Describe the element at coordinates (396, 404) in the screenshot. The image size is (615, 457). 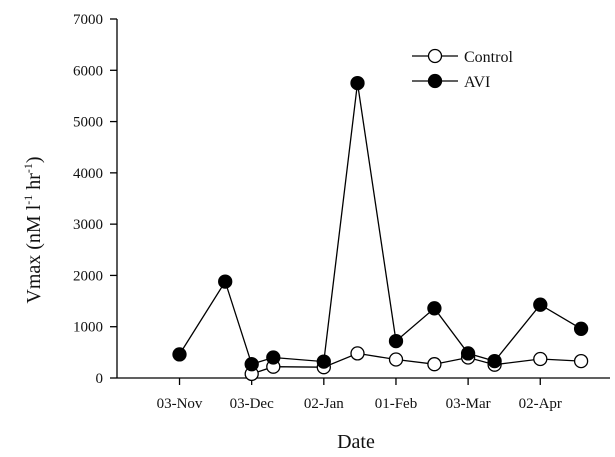
I see `x-tick-label: 01-Feb` at that location.